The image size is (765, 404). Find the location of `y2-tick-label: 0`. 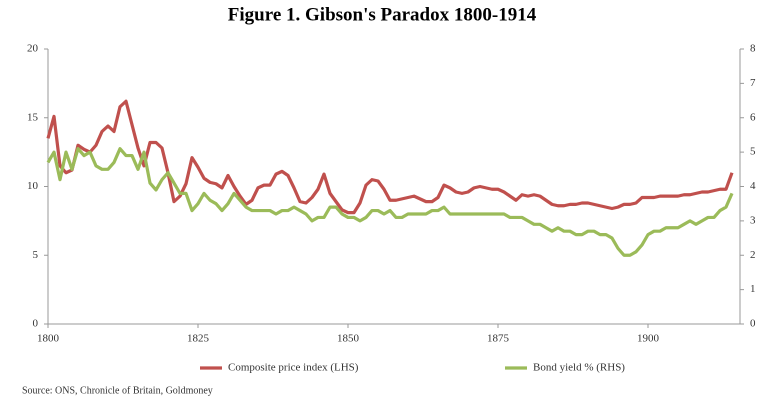

y2-tick-label: 0 is located at coordinates (753, 324).